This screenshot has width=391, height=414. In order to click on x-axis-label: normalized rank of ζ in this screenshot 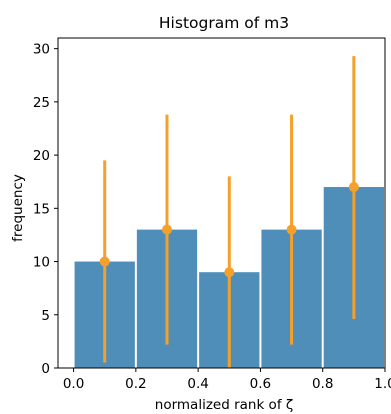, I will do `click(224, 405)`.